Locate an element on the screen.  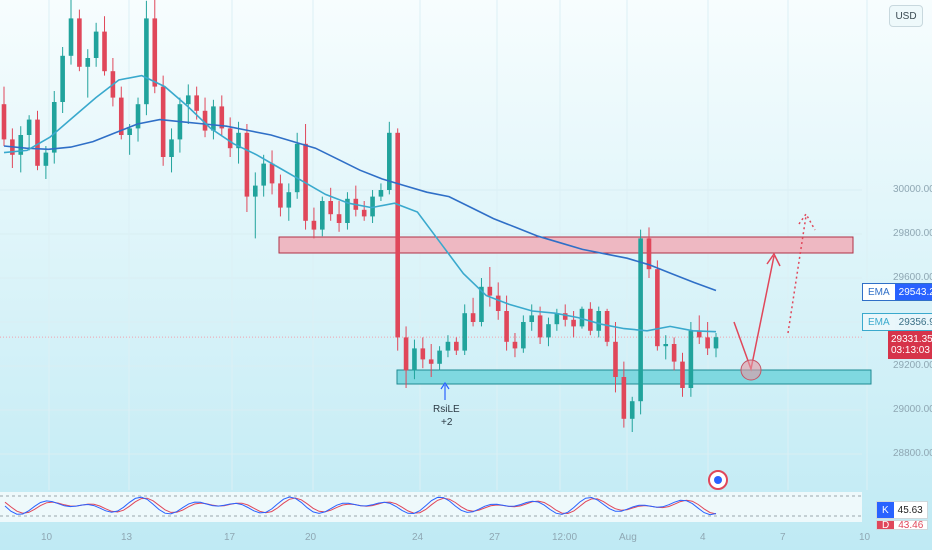
stoch-background is located at coordinates (431, 507).